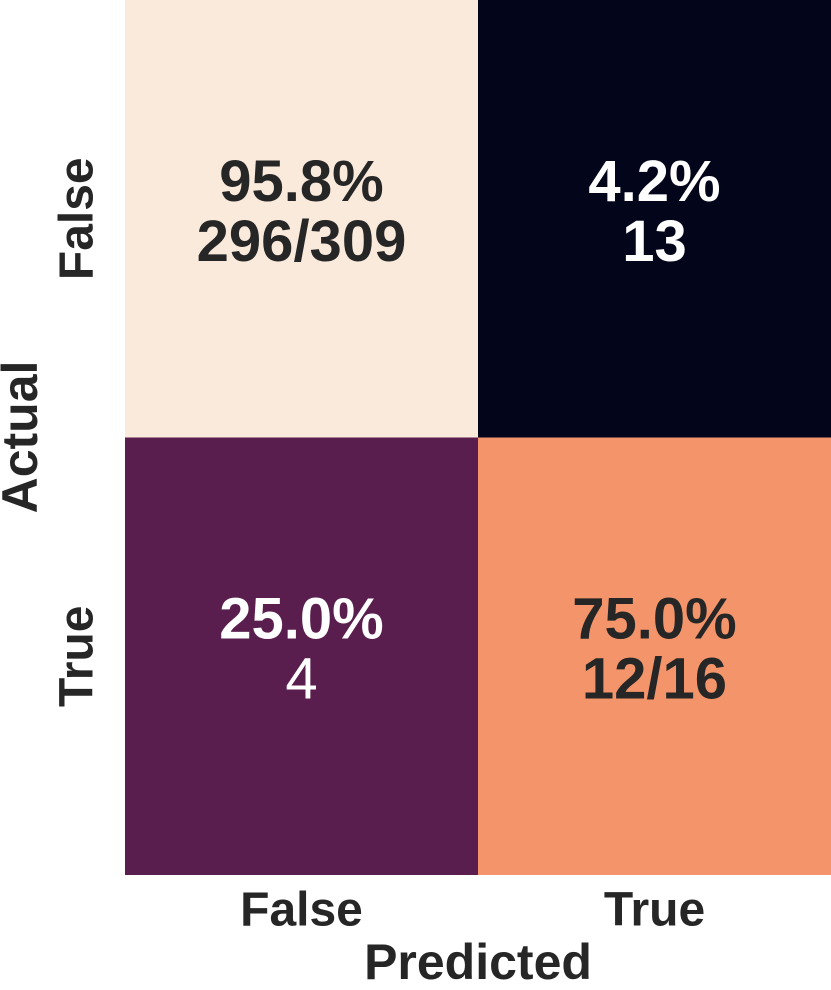 Image resolution: width=831 pixels, height=990 pixels. What do you see at coordinates (654, 910) in the screenshot?
I see `x-tick-label: True` at bounding box center [654, 910].